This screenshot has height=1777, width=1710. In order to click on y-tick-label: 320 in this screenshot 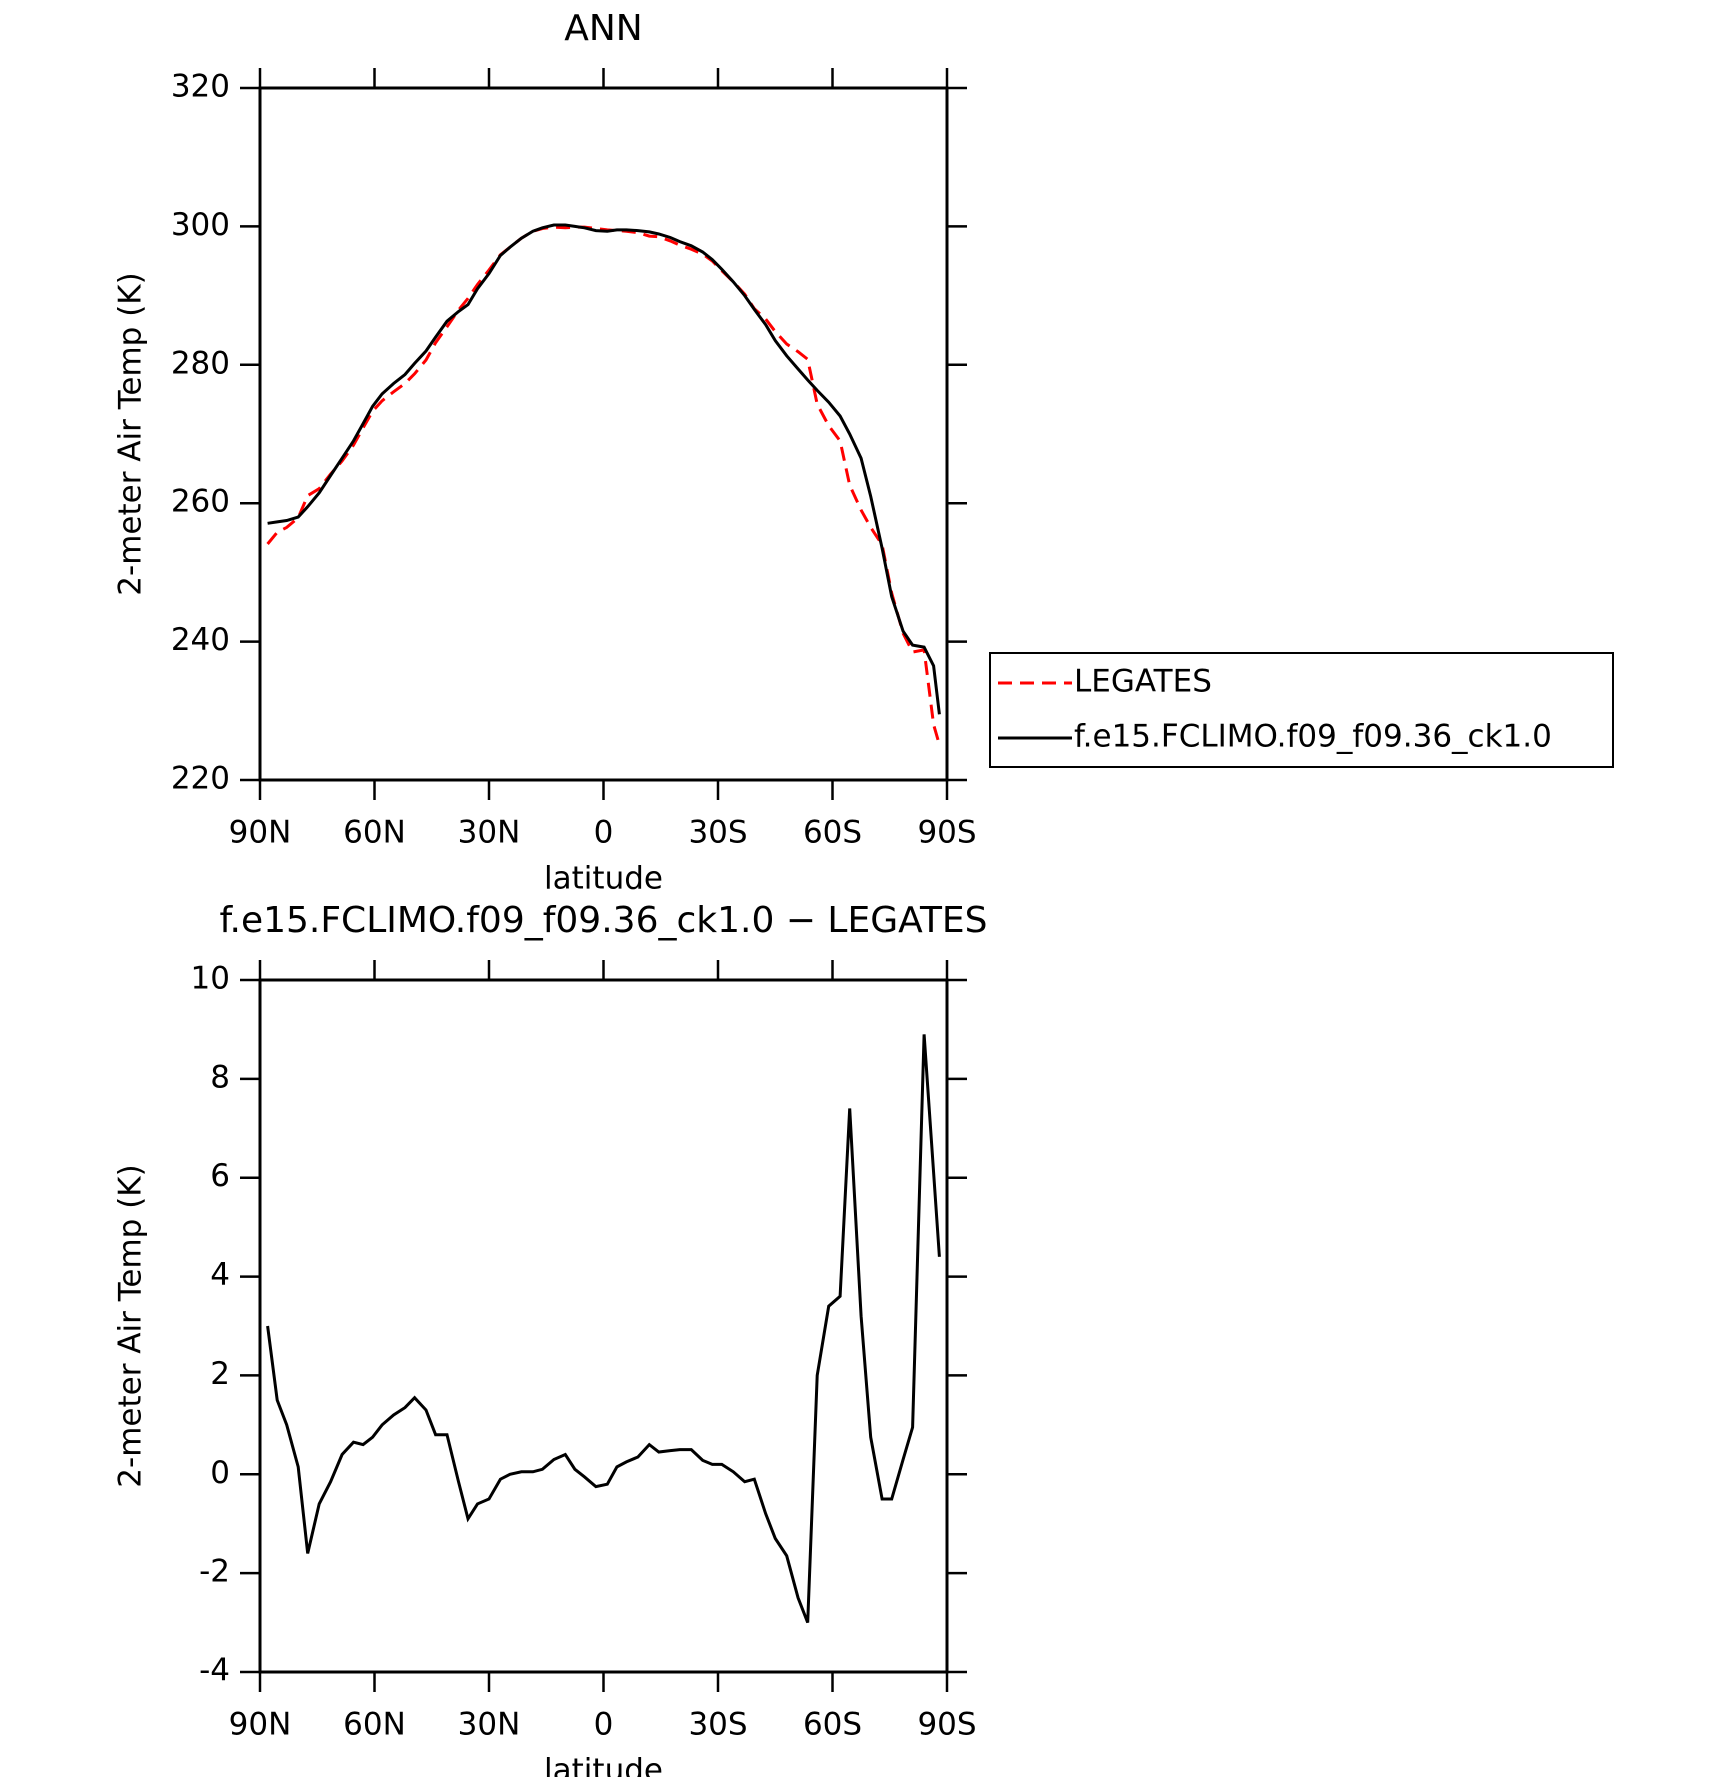, I will do `click(200, 87)`.